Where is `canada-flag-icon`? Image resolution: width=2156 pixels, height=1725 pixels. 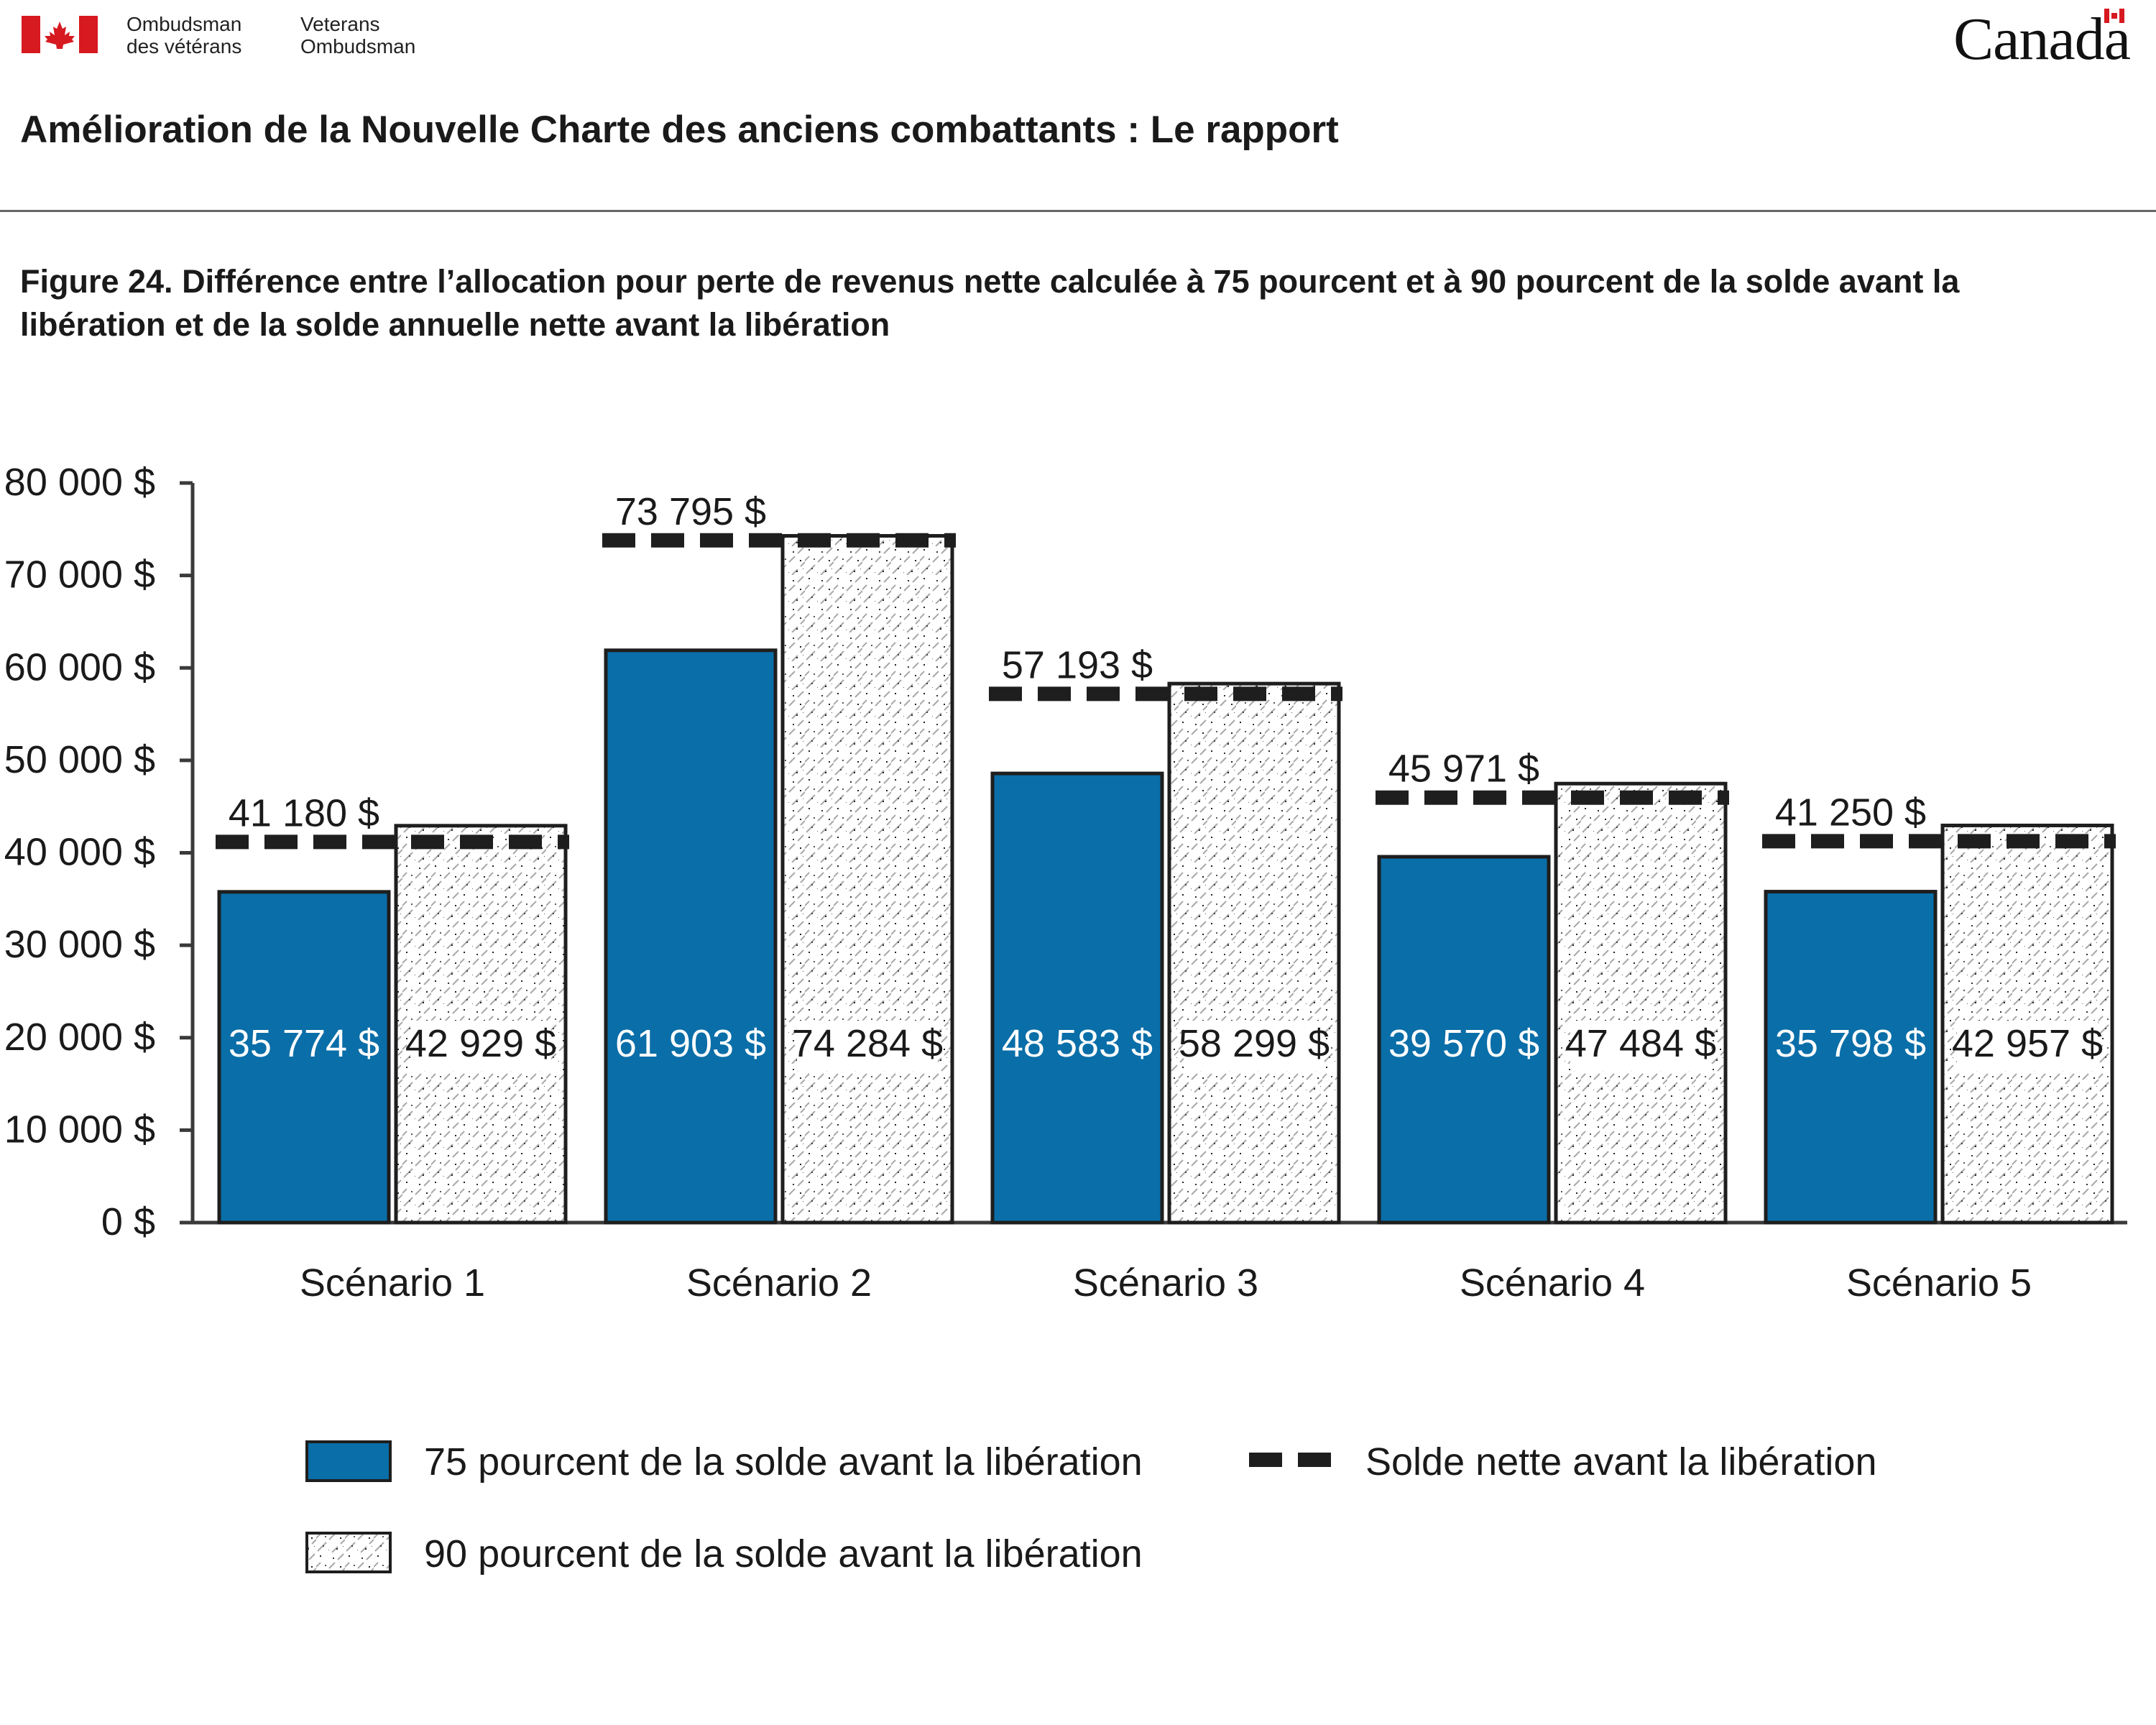
canada-flag-icon is located at coordinates (60, 34).